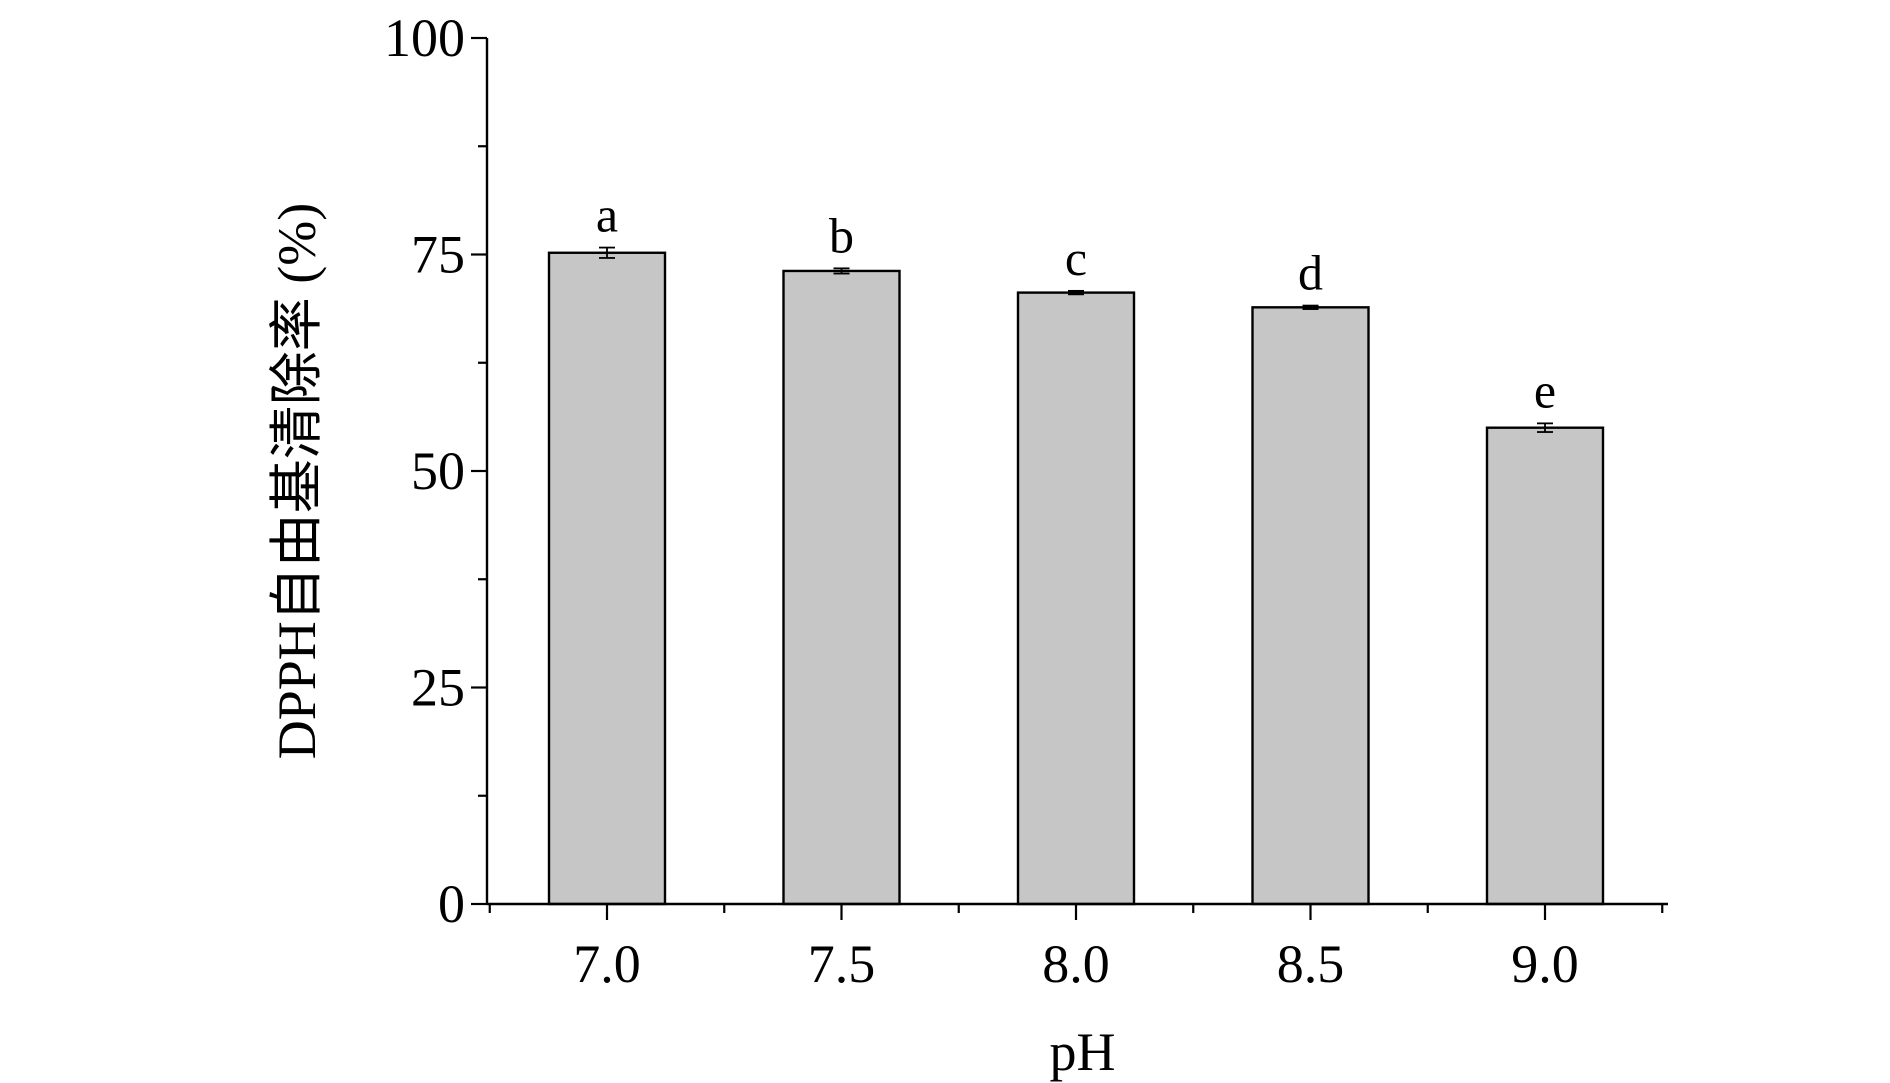 The image size is (1890, 1083). Describe the element at coordinates (1545, 390) in the screenshot. I see `significance-letter: e` at that location.